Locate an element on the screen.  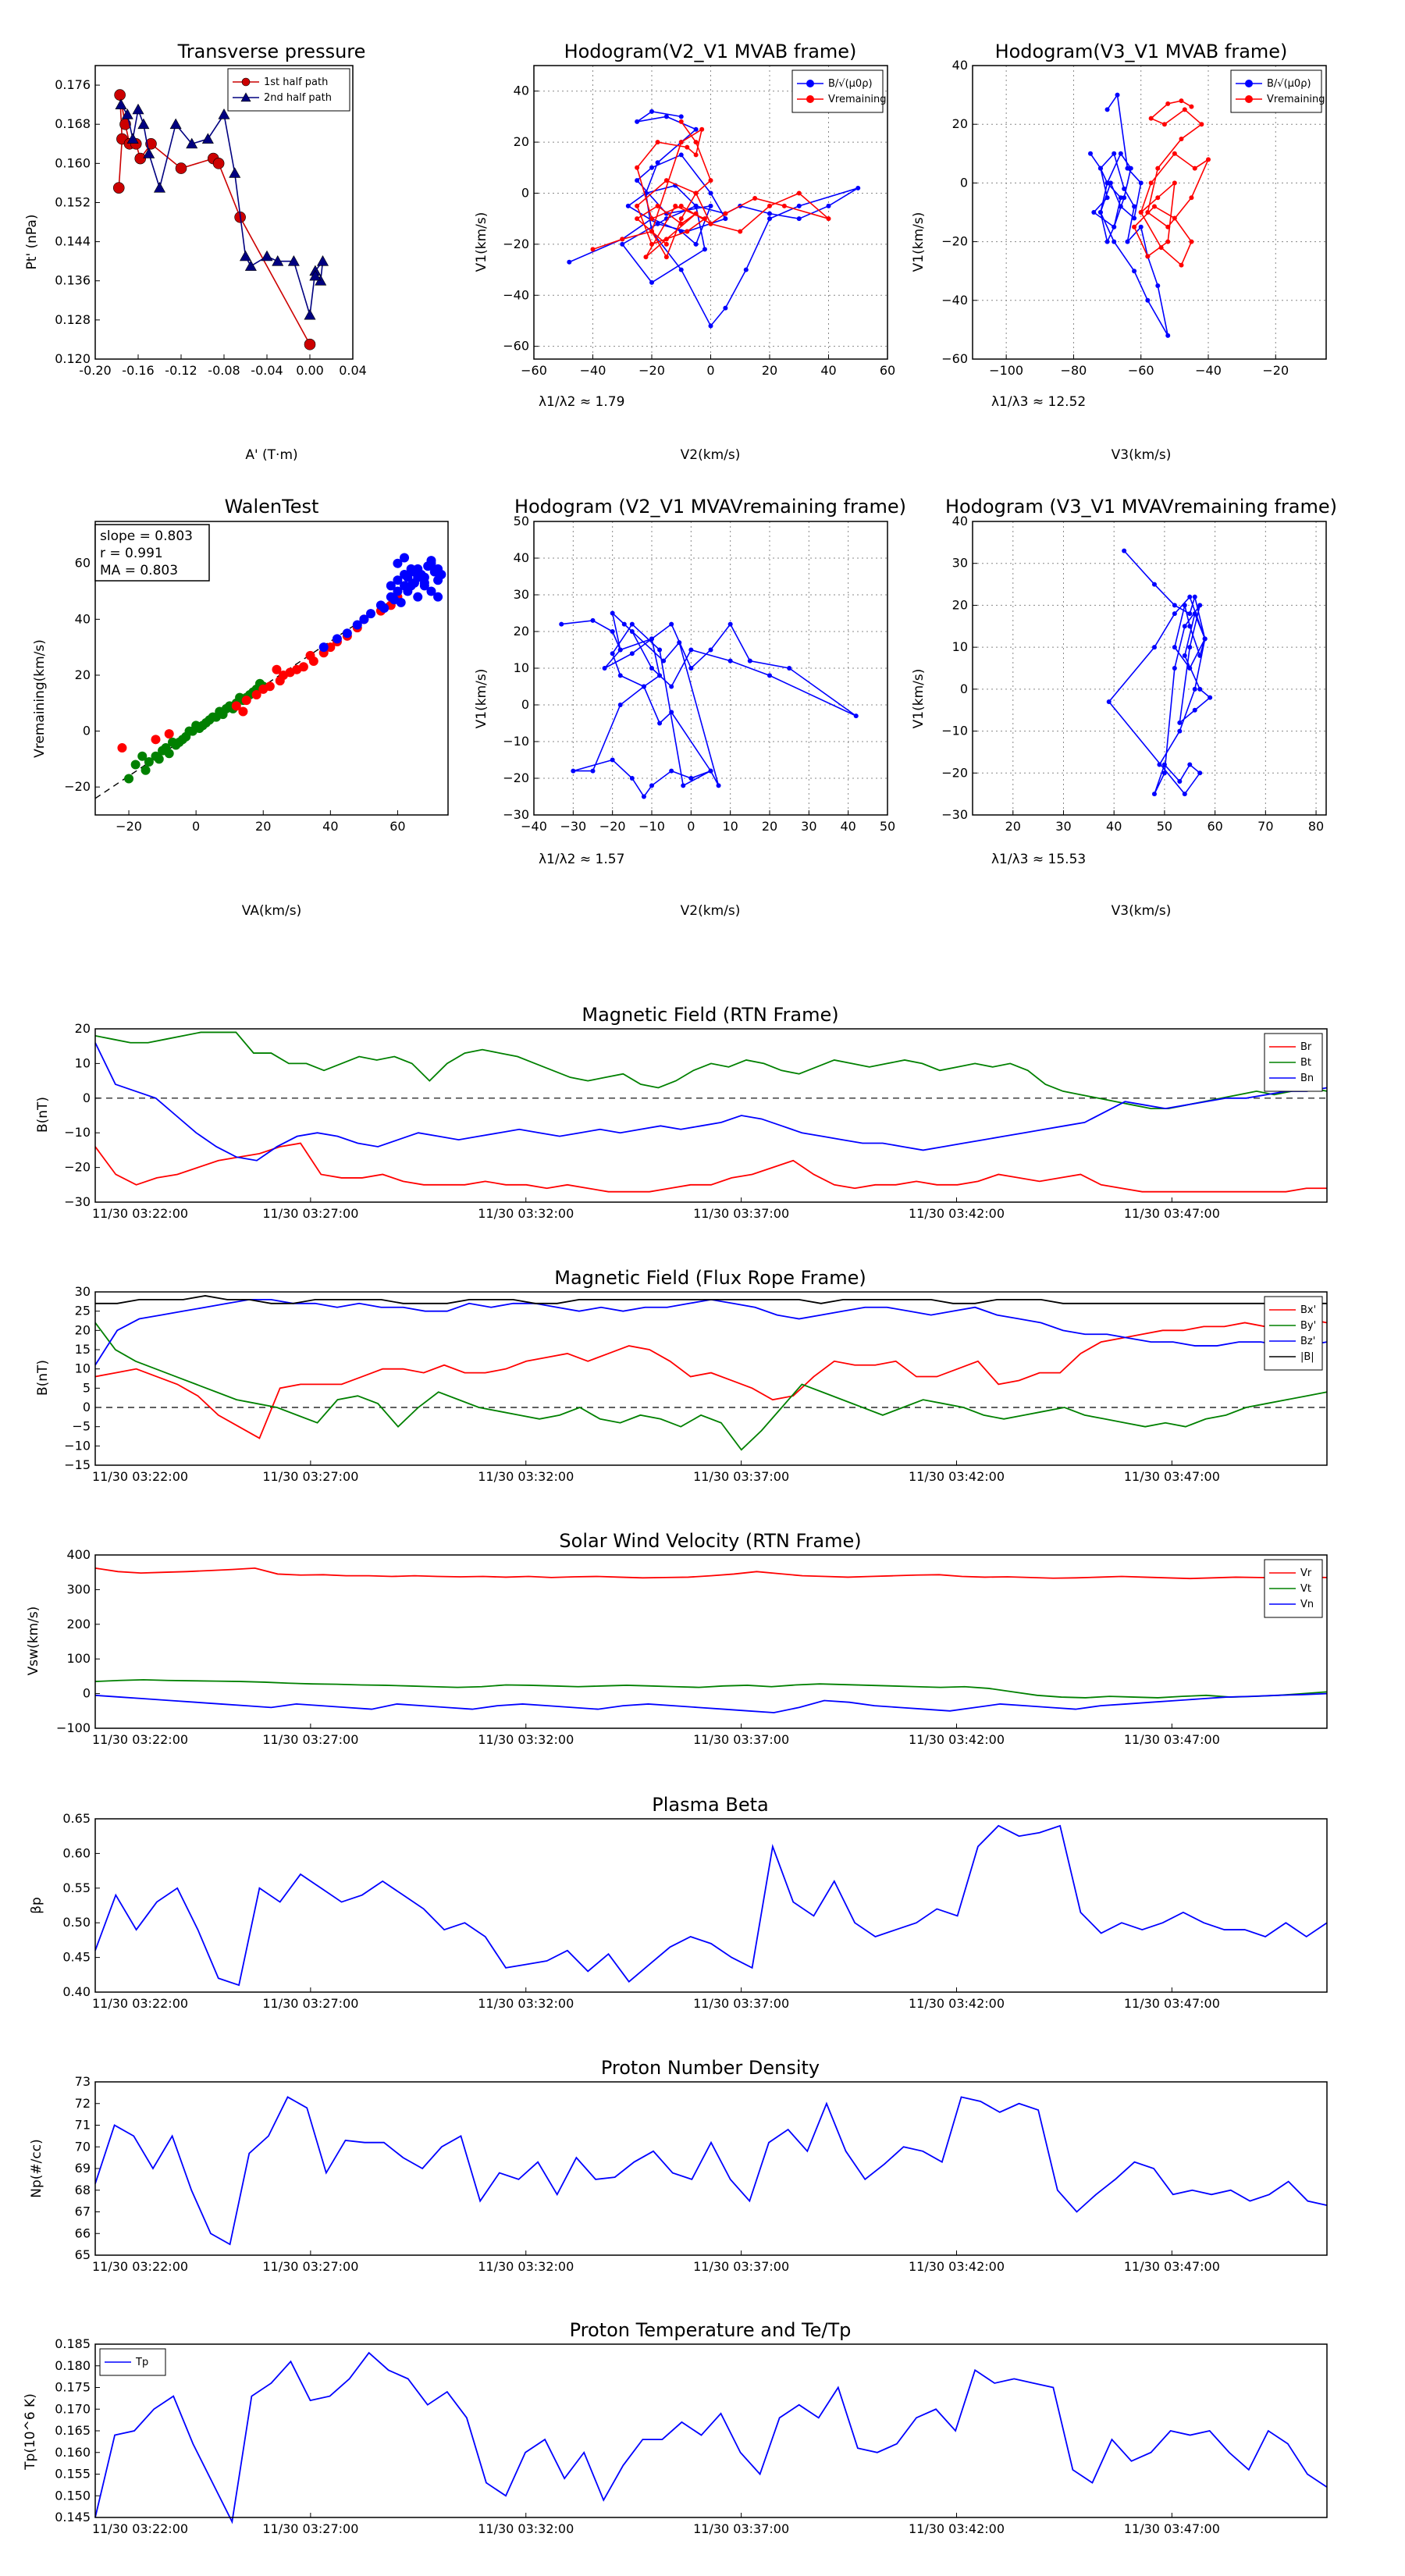
ylabel-walen-test: Vremaining(km/s) is located at coordinates (40, 698).